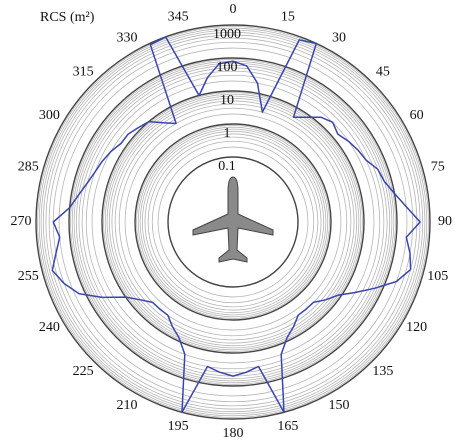 The height and width of the screenshot is (440, 455). What do you see at coordinates (227, 133) in the screenshot?
I see `r-tick-label: 1` at bounding box center [227, 133].